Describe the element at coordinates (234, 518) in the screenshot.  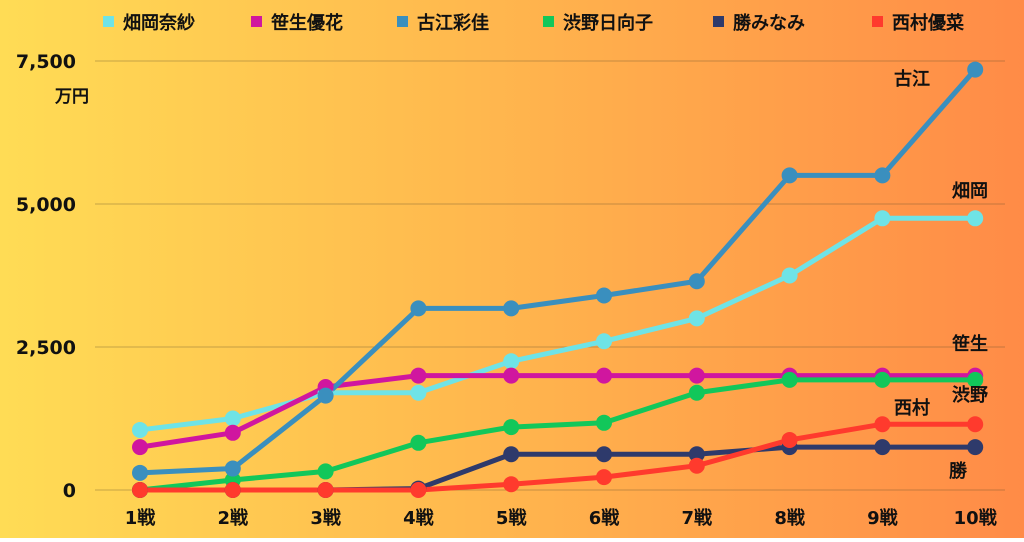
I see `x-tick-label: 2戦` at that location.